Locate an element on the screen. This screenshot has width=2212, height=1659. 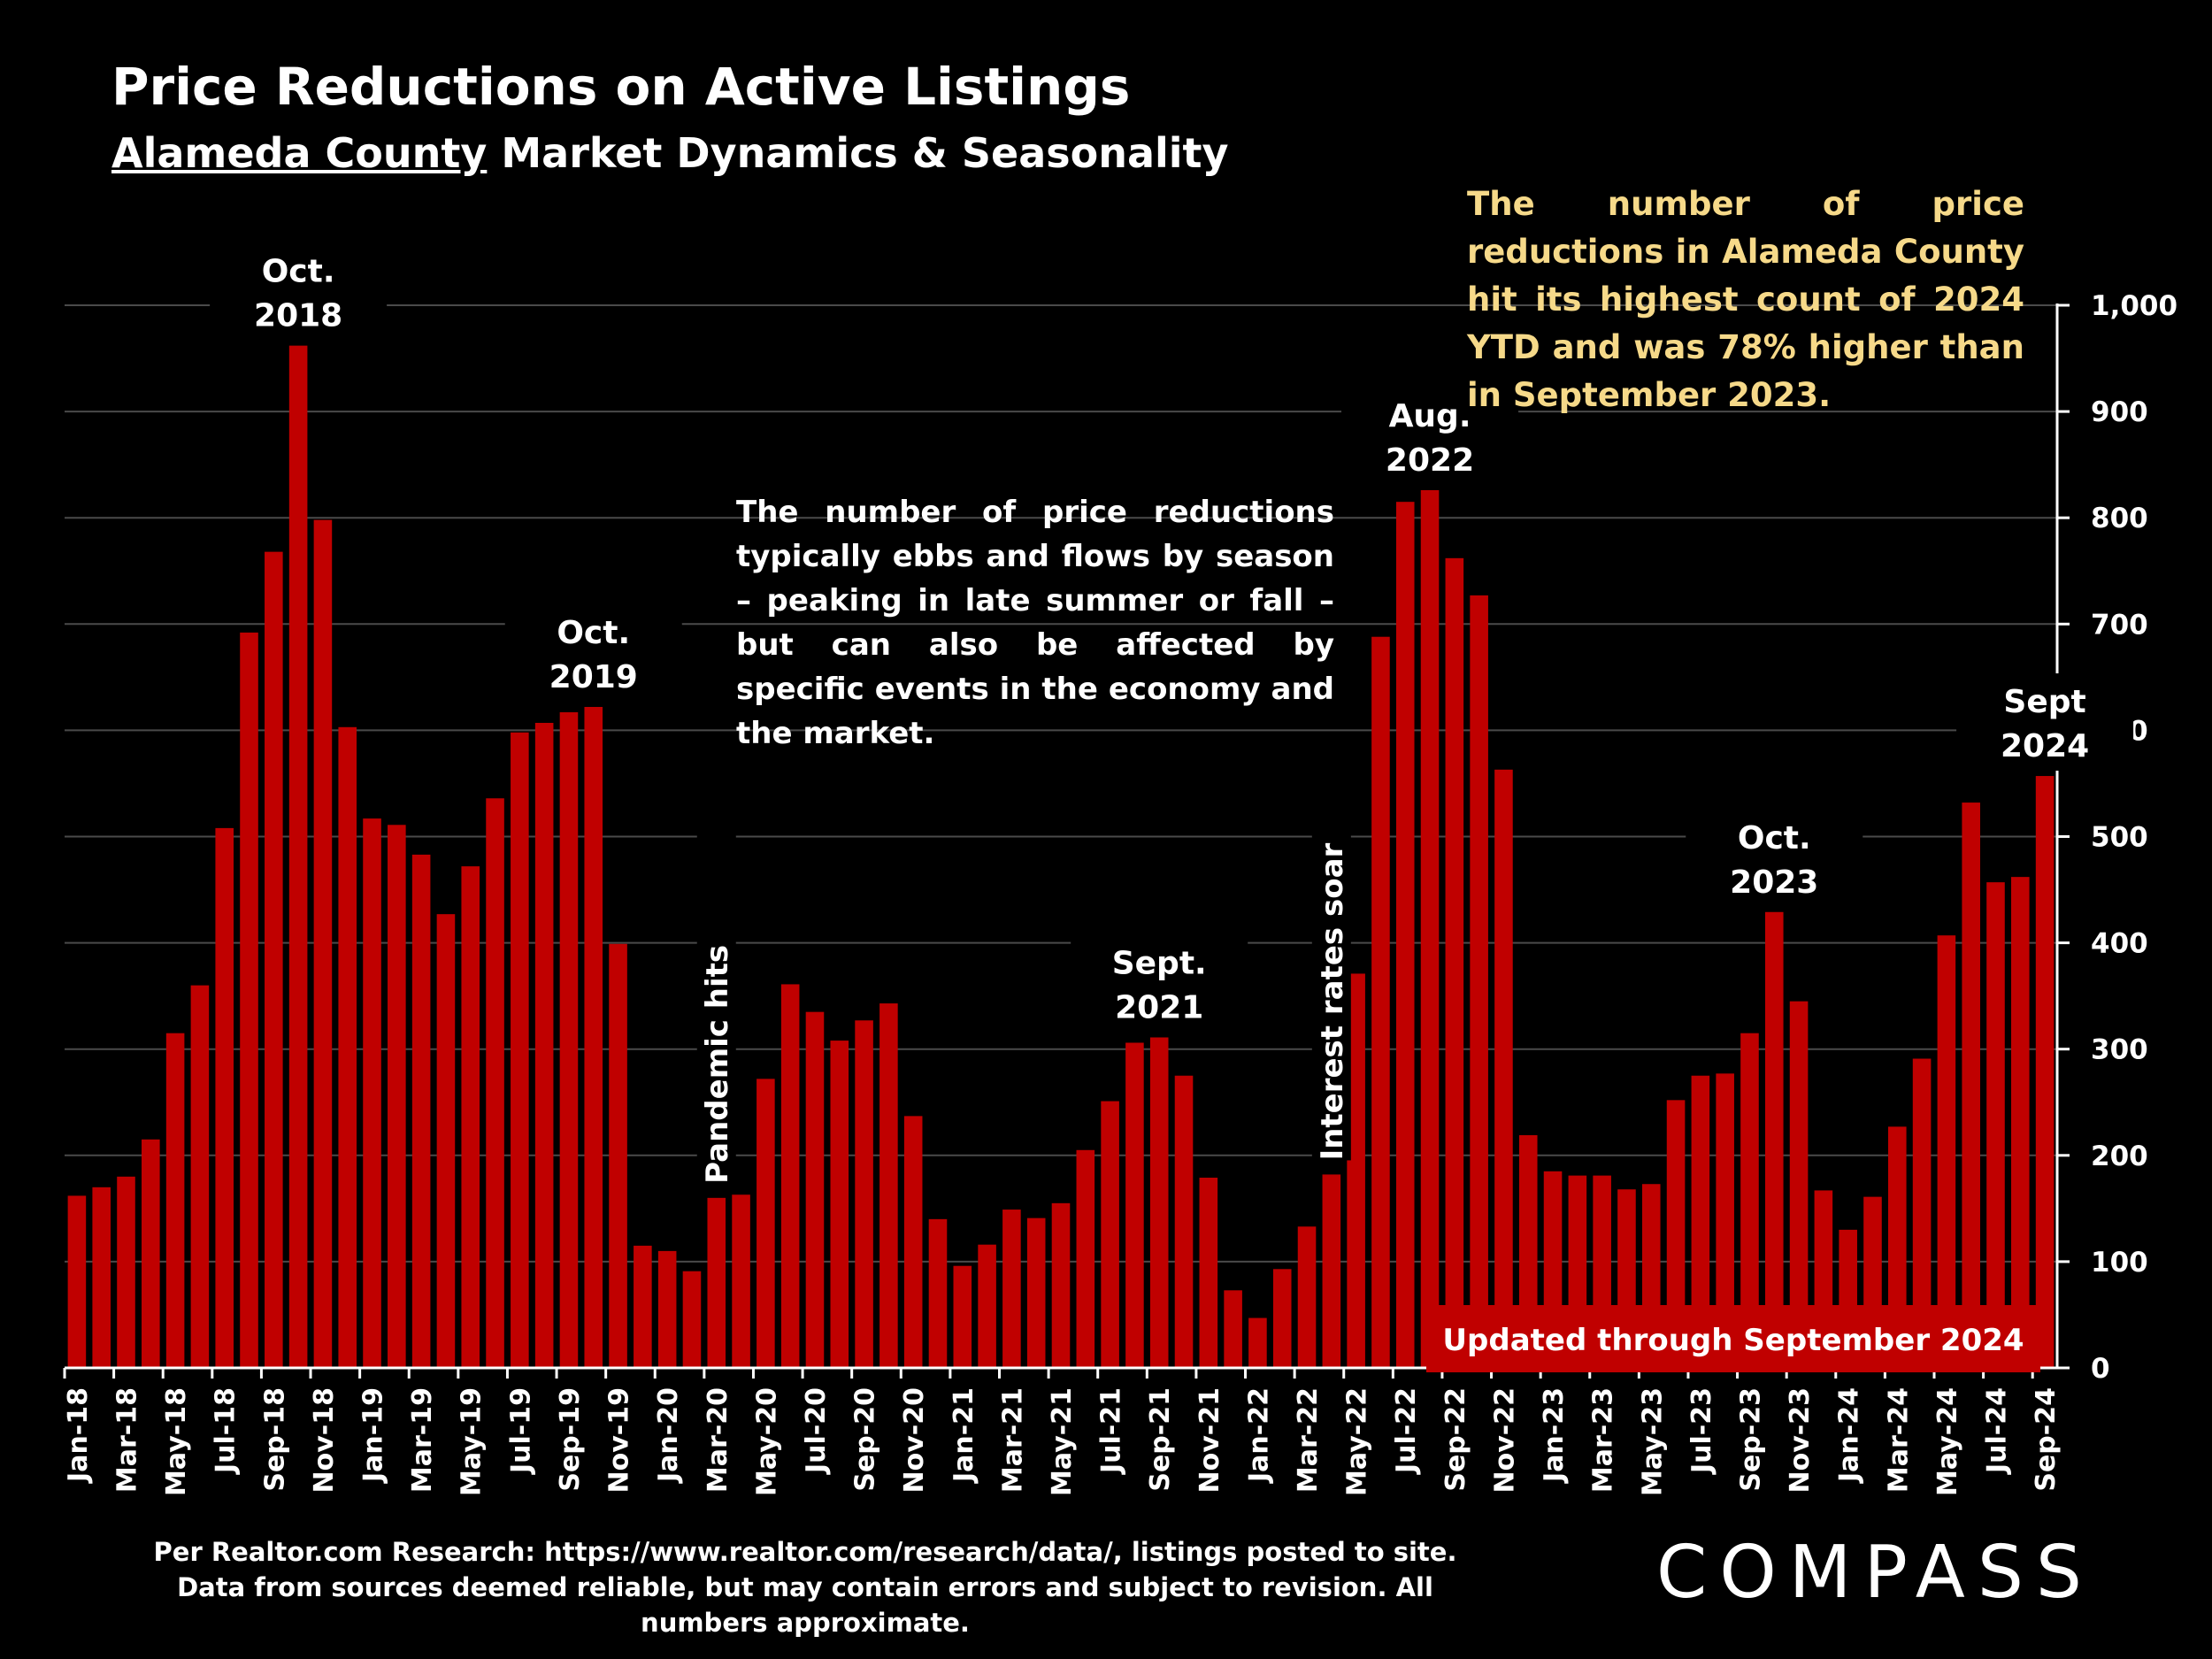
y-tick-label: 300 is located at coordinates (2119, 1050).